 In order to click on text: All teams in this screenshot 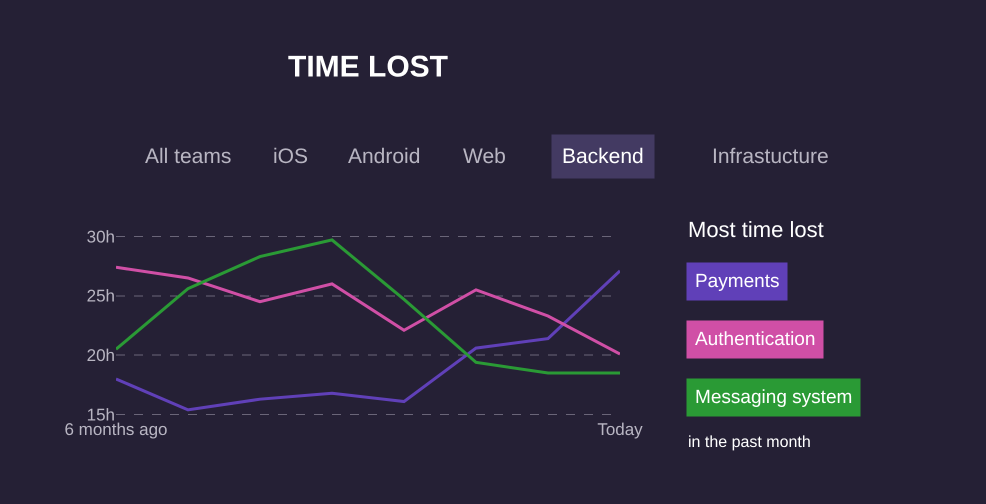, I will do `click(188, 156)`.